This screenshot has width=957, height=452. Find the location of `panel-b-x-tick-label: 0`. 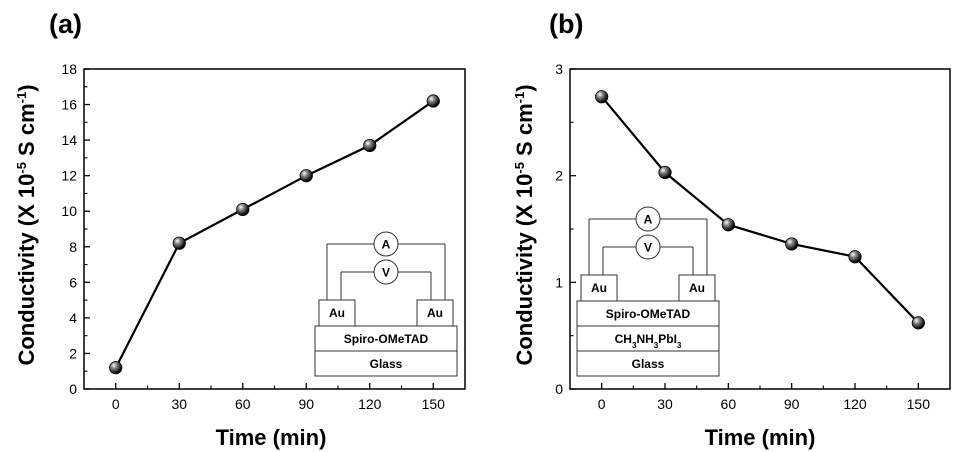

panel-b-x-tick-label: 0 is located at coordinates (602, 404).